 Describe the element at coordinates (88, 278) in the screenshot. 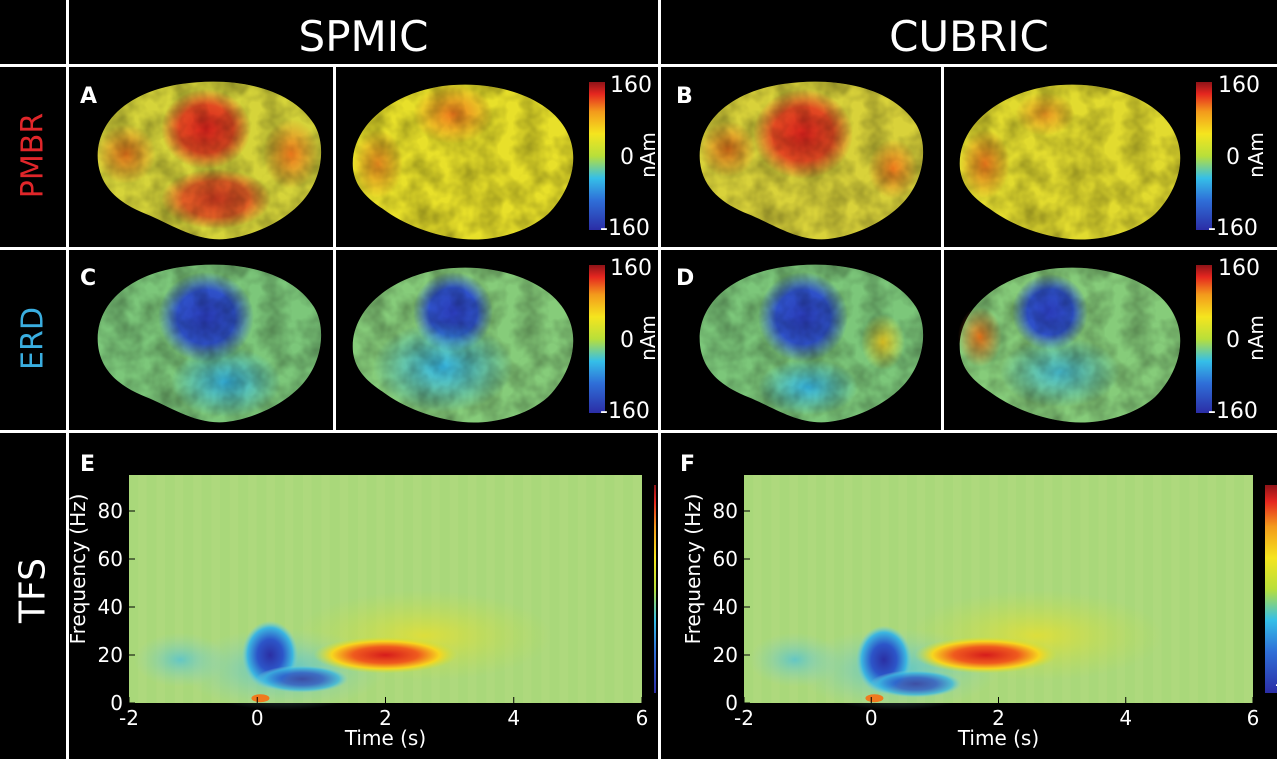

I see `panel-letter-c: C` at that location.